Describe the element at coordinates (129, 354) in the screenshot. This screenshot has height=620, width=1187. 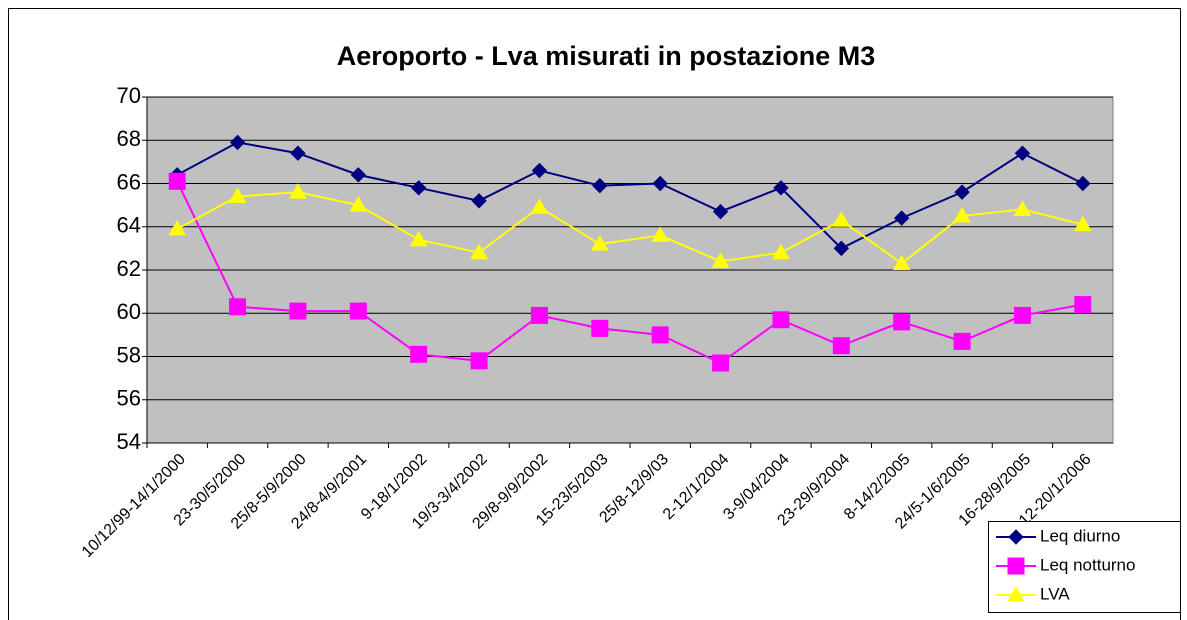
I see `y-tick-label: 58` at that location.